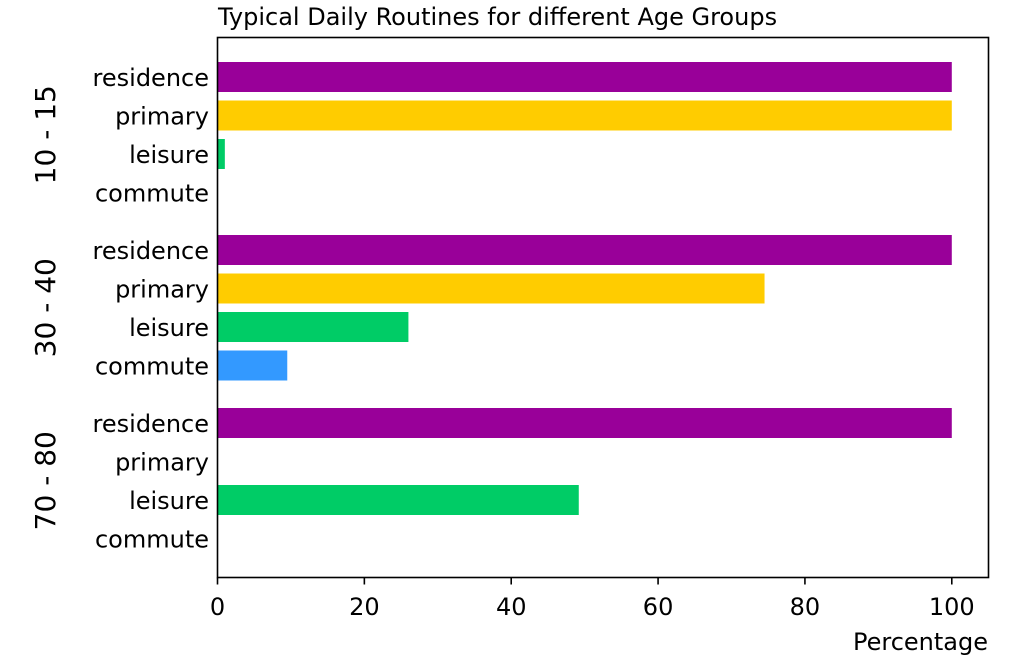  Describe the element at coordinates (584, 423) in the screenshot. I see `bar-70-80-residence` at that location.